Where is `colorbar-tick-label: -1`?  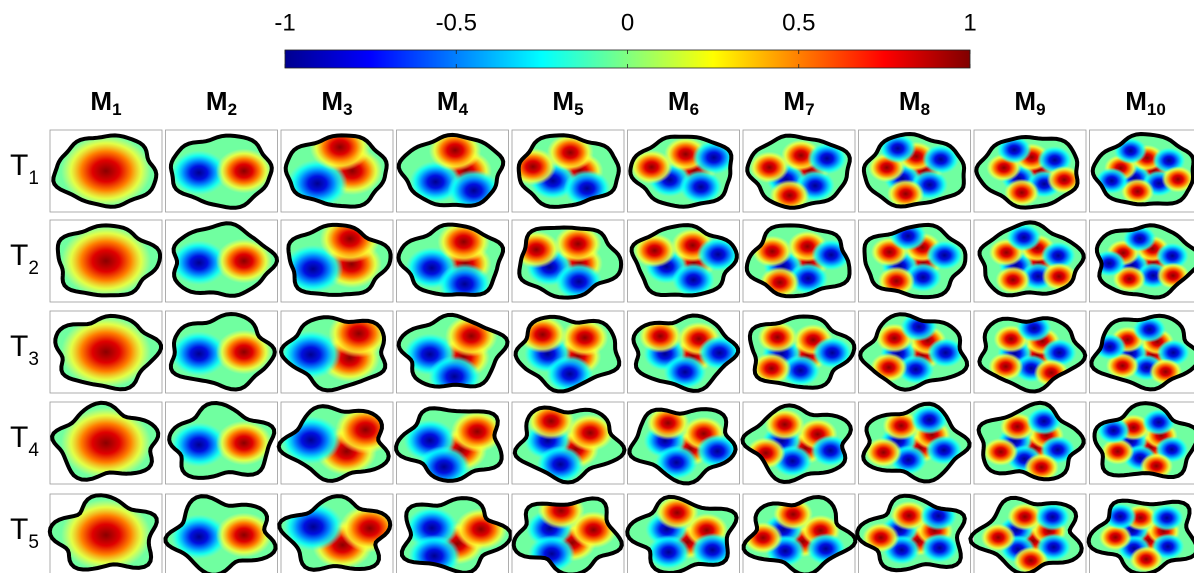 colorbar-tick-label: -1 is located at coordinates (284, 22).